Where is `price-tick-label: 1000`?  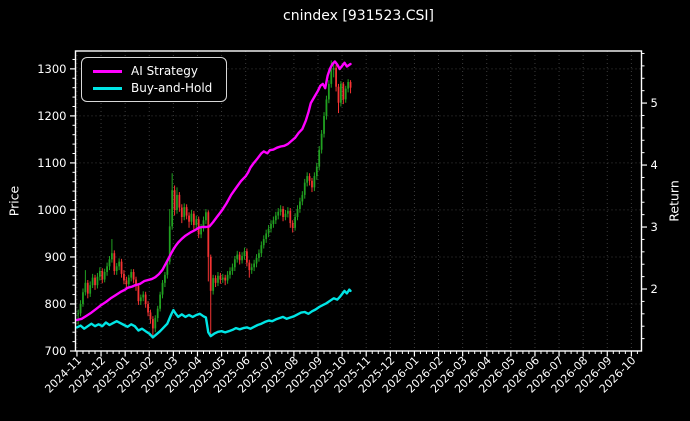 price-tick-label: 1000 is located at coordinates (51, 210).